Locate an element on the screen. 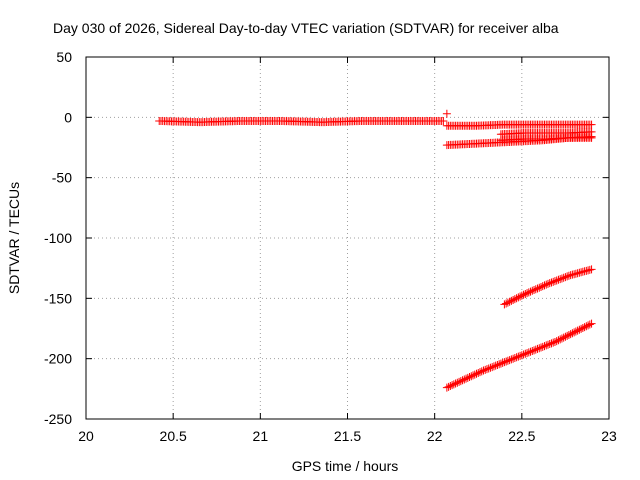  series-track-a is located at coordinates (301, 121).